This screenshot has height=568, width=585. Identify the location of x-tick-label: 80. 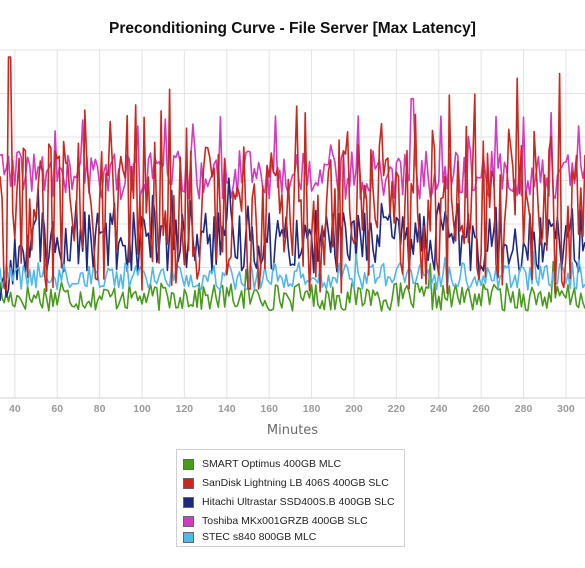
(100, 409).